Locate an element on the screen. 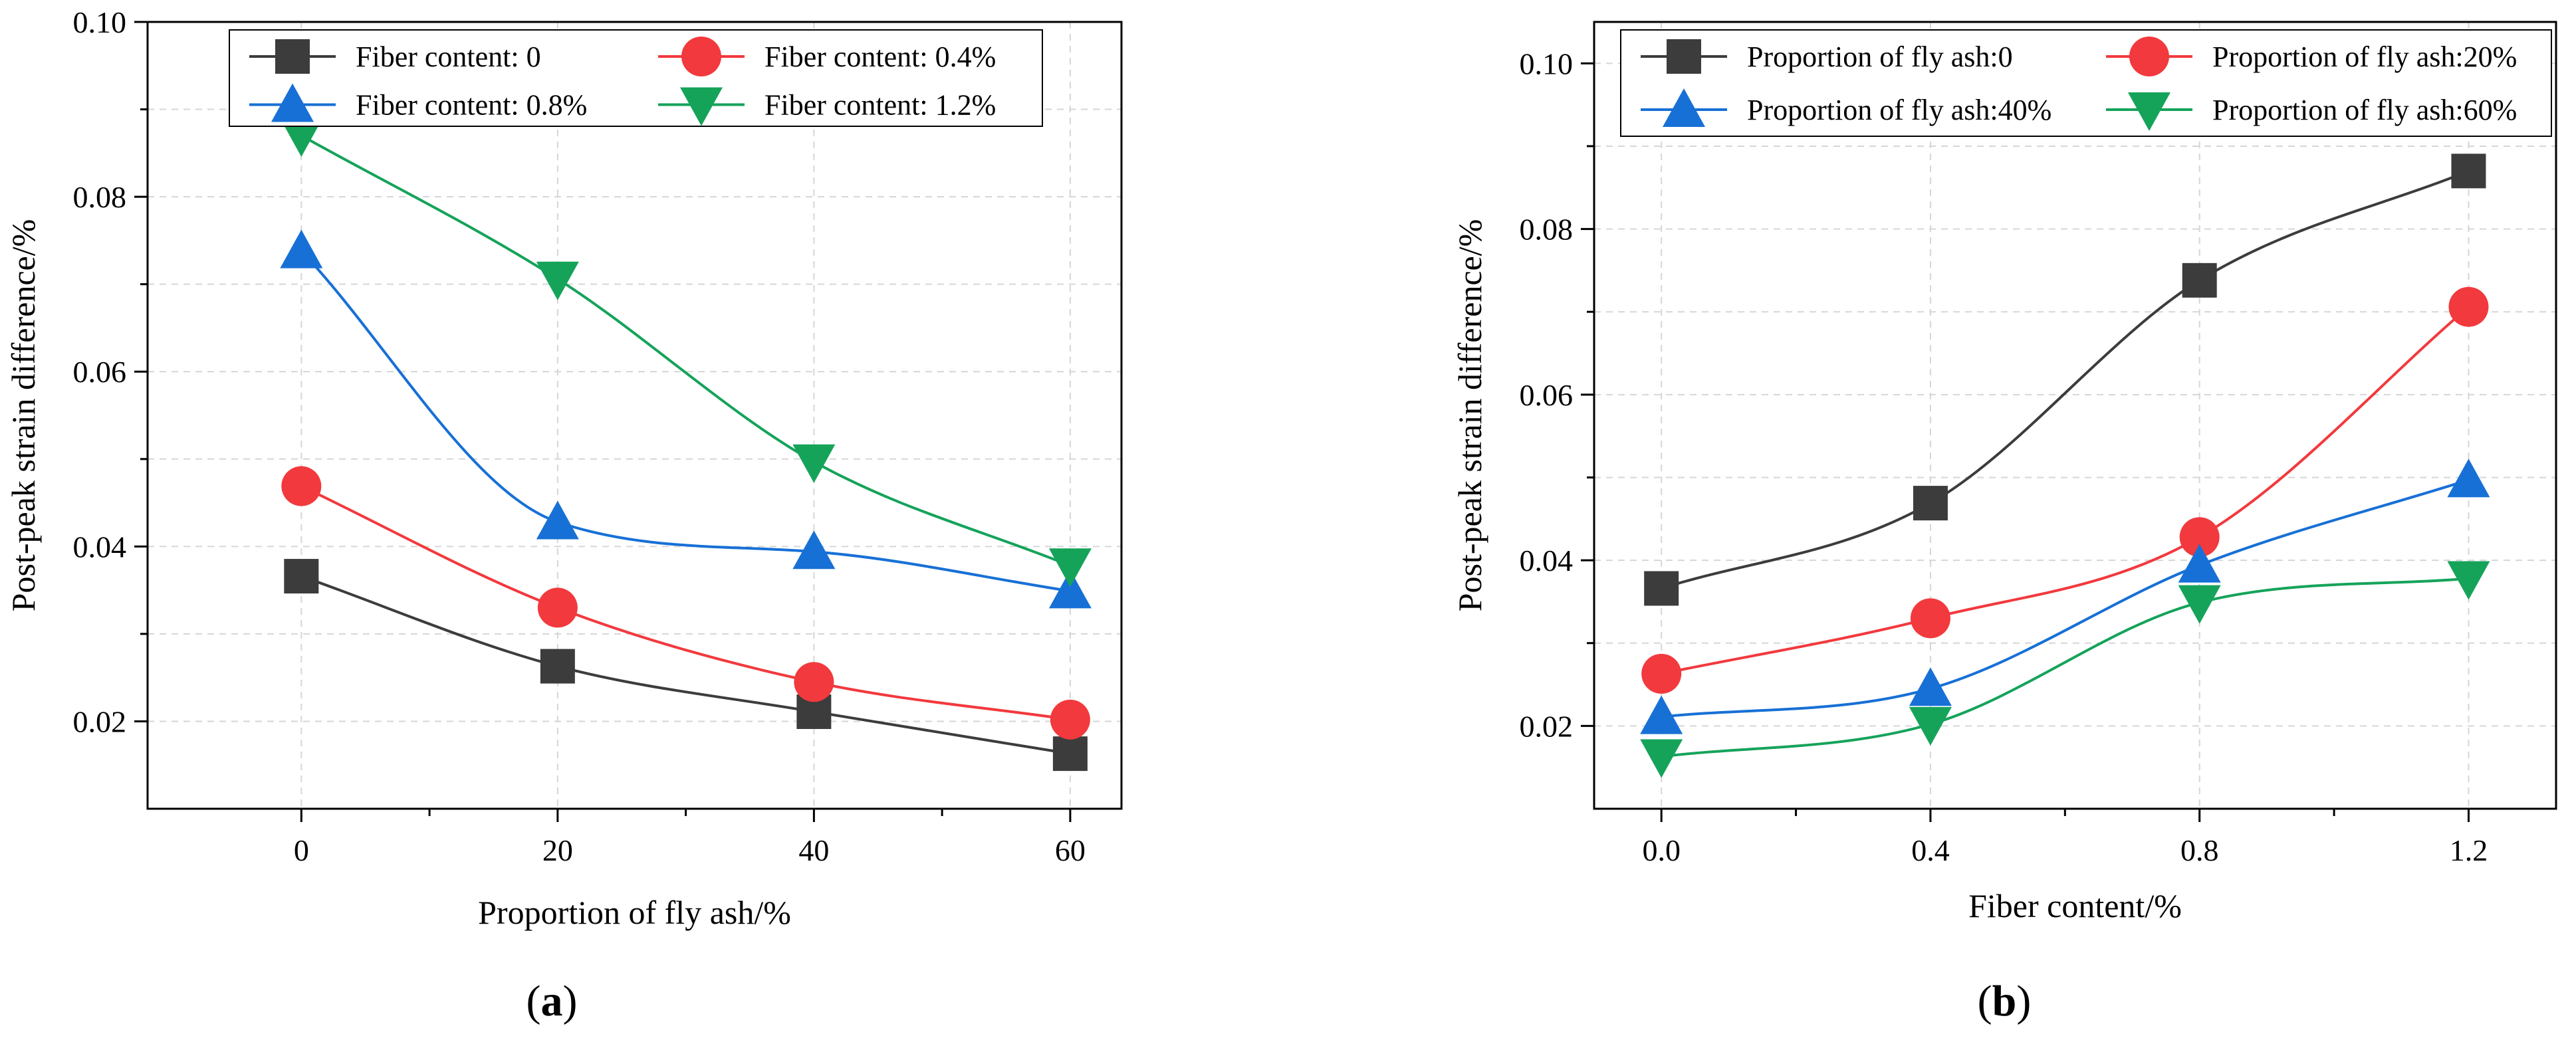 The height and width of the screenshot is (1042, 2576). legend-entry: Proportion of fly ash:40% is located at coordinates (1846, 107).